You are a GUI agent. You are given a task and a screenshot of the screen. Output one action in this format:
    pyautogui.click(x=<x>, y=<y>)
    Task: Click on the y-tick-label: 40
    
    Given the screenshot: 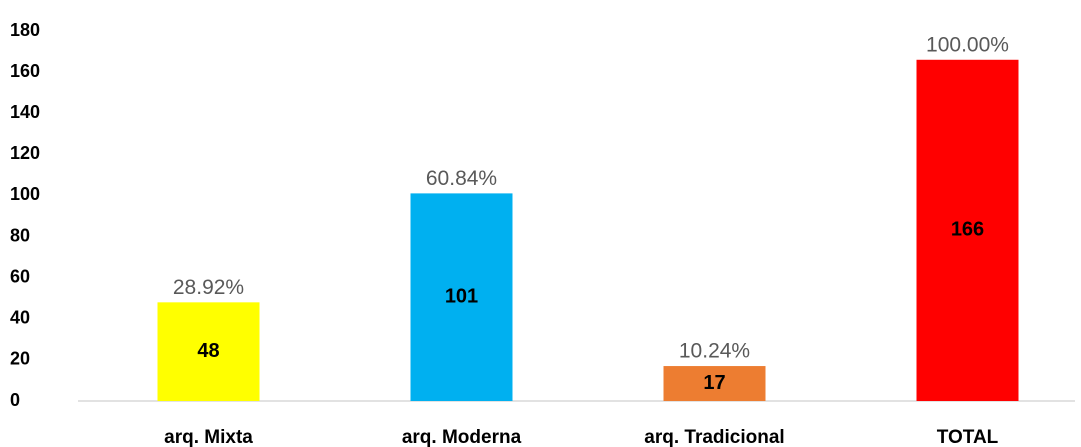 What is the action you would take?
    pyautogui.click(x=20, y=318)
    